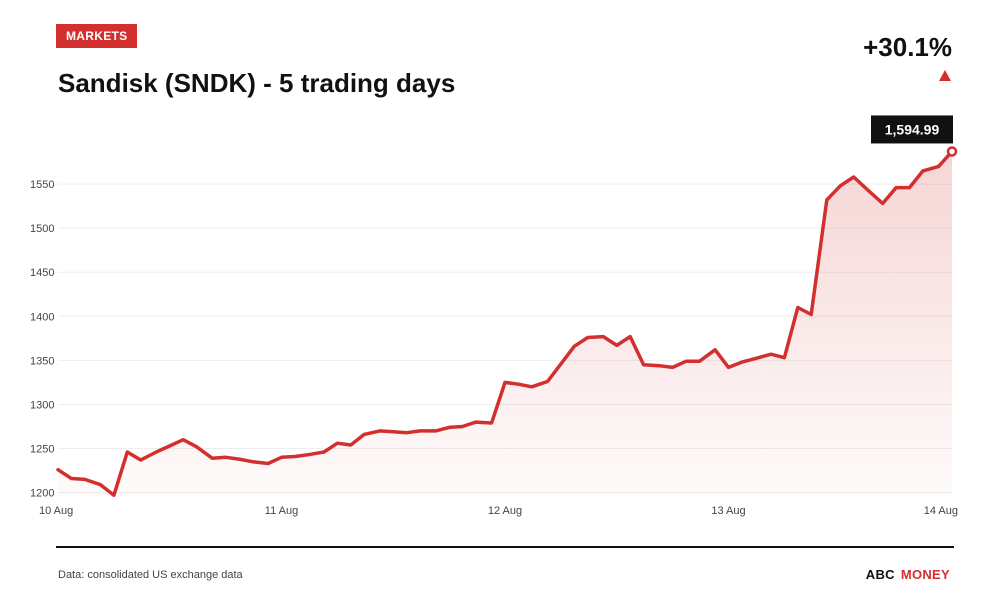 This screenshot has height=600, width=1000. What do you see at coordinates (281, 511) in the screenshot?
I see `x-tick-label: 11 Aug` at bounding box center [281, 511].